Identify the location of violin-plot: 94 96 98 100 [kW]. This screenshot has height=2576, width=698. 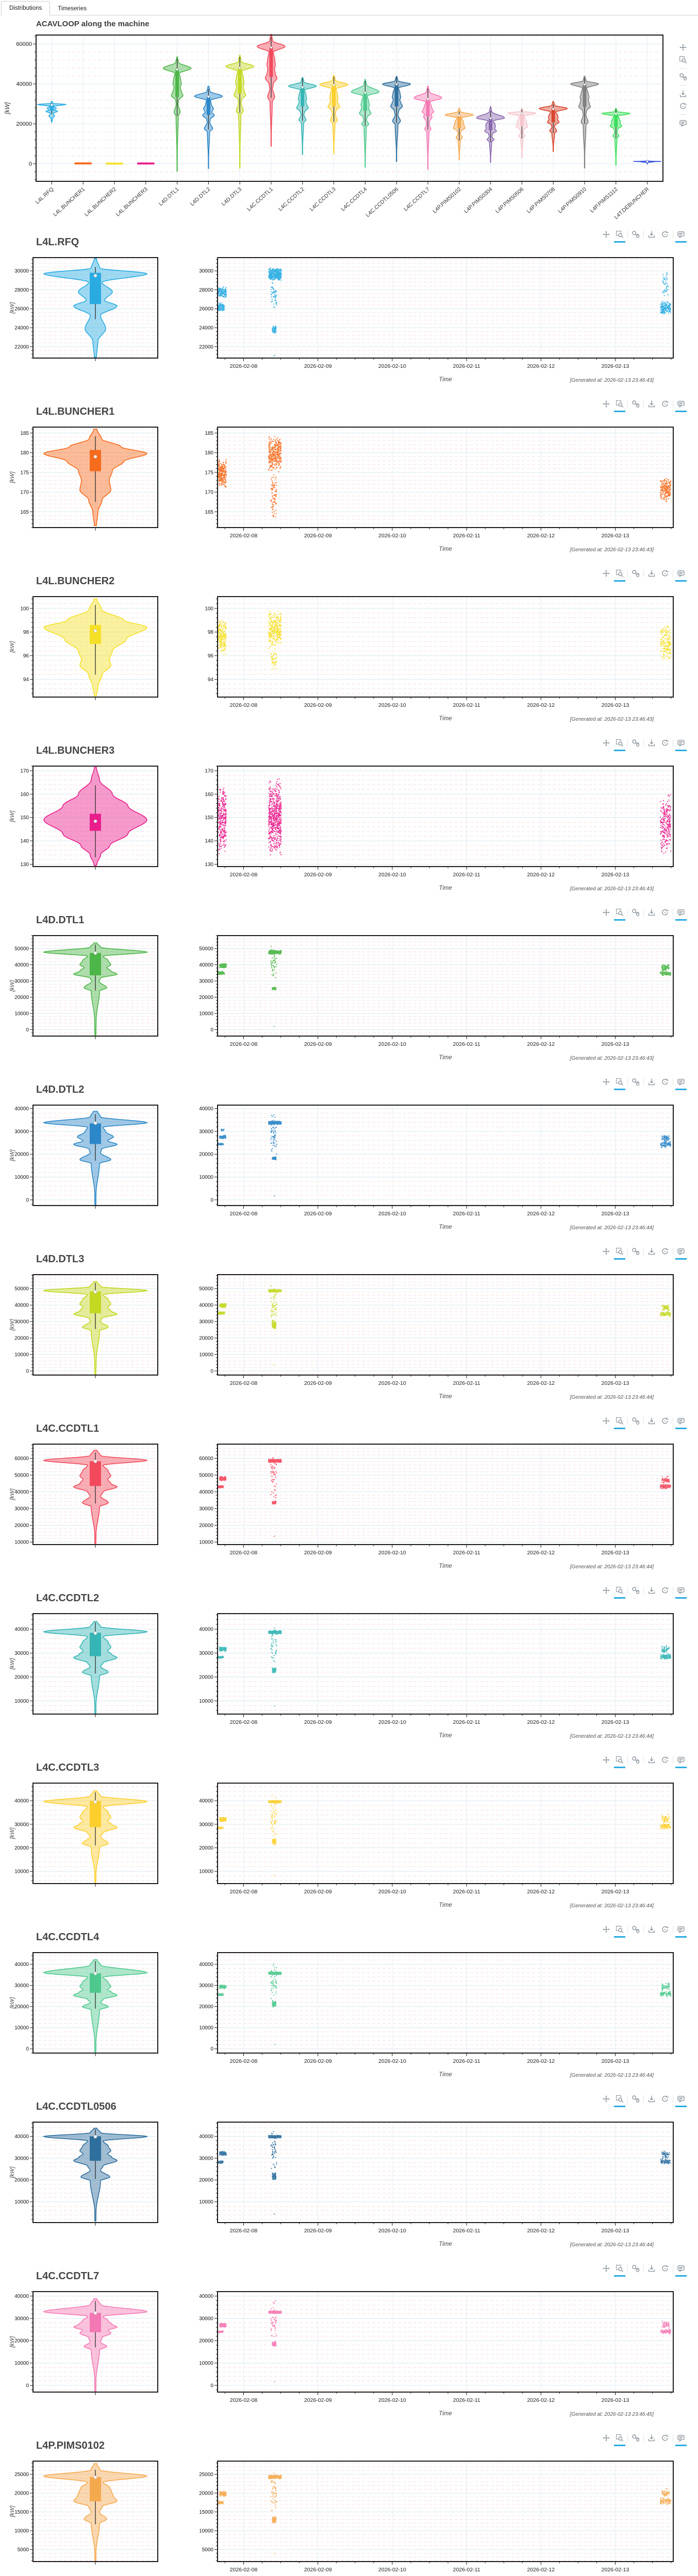
(84, 649).